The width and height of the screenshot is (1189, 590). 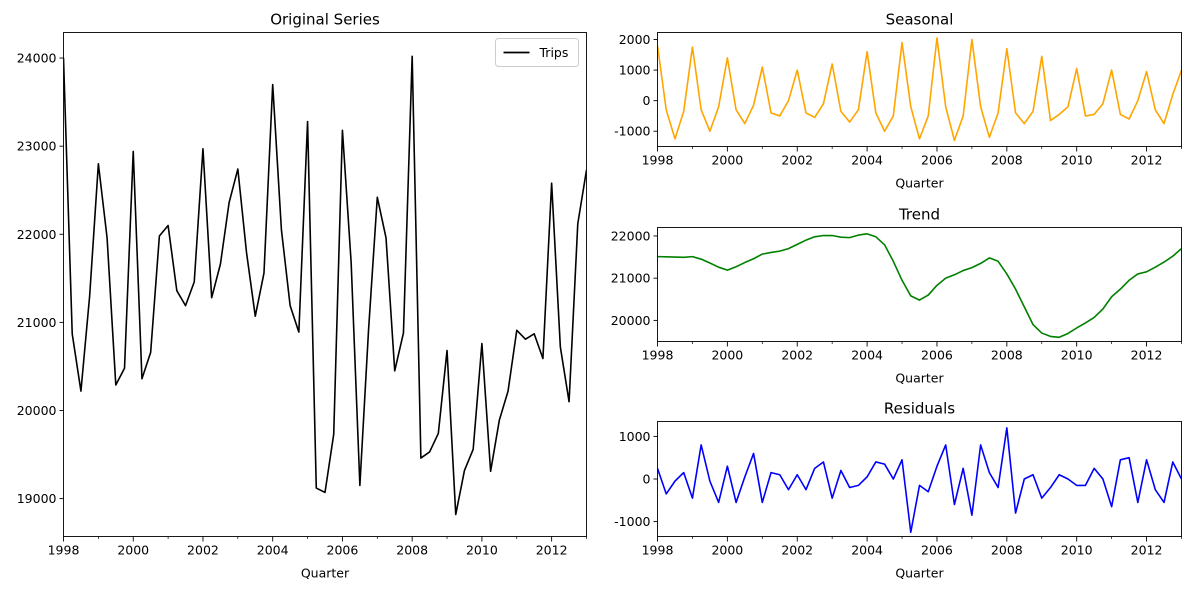 I want to click on y-tick-label: 24000, so click(x=37, y=58).